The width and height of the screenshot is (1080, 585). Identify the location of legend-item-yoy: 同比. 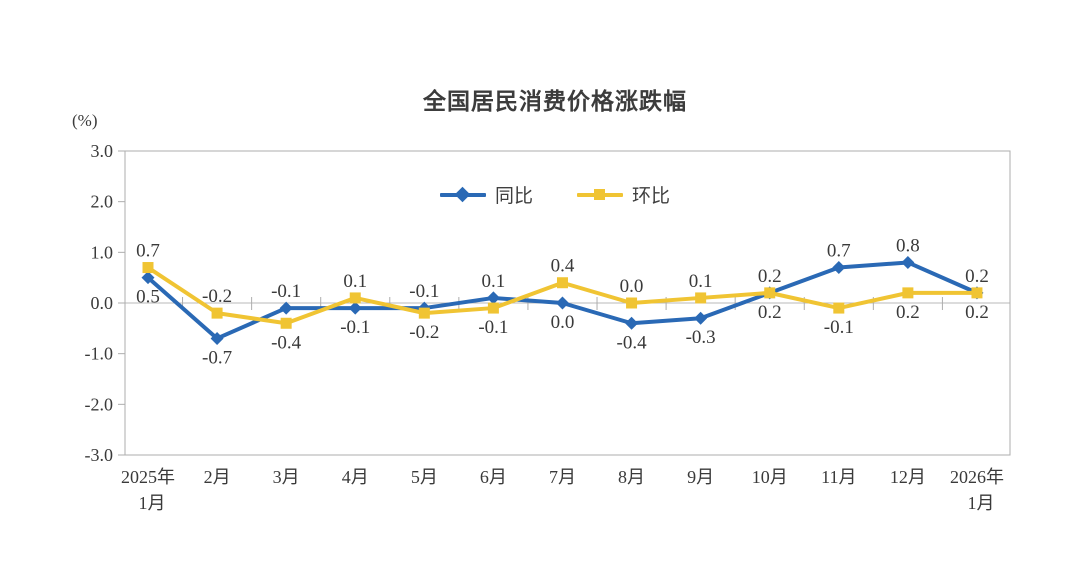
(486, 194).